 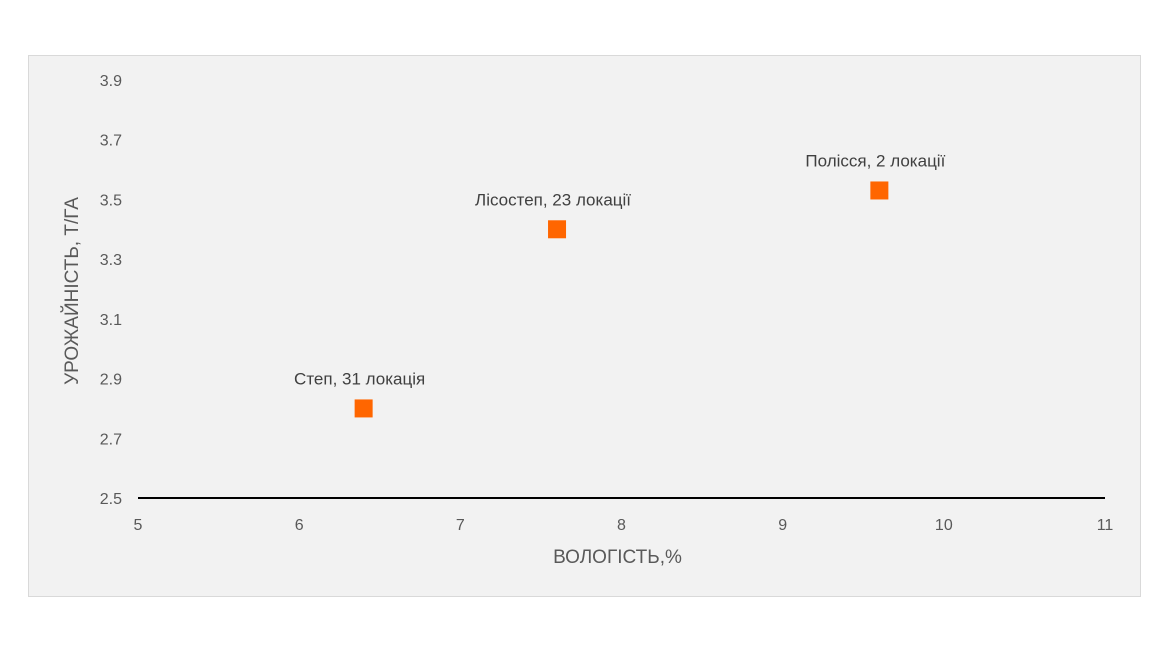 I want to click on x-tick-label: 8, so click(x=621, y=525).